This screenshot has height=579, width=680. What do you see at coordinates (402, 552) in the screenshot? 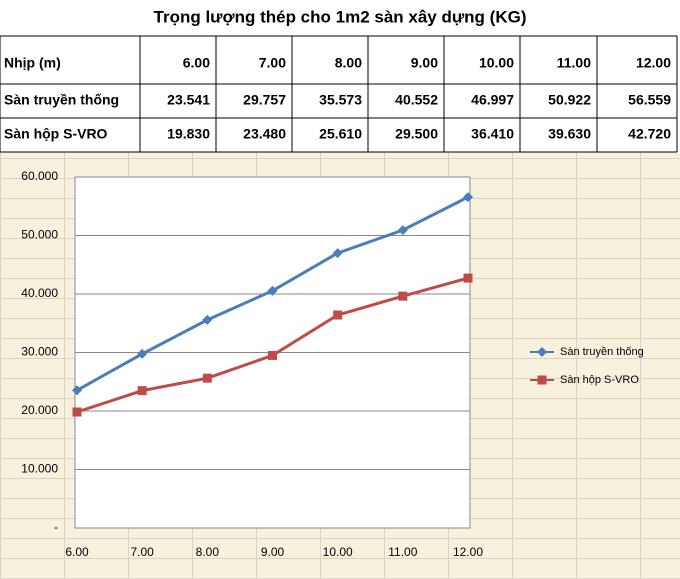
I see `x-tick-label: 11.00` at bounding box center [402, 552].